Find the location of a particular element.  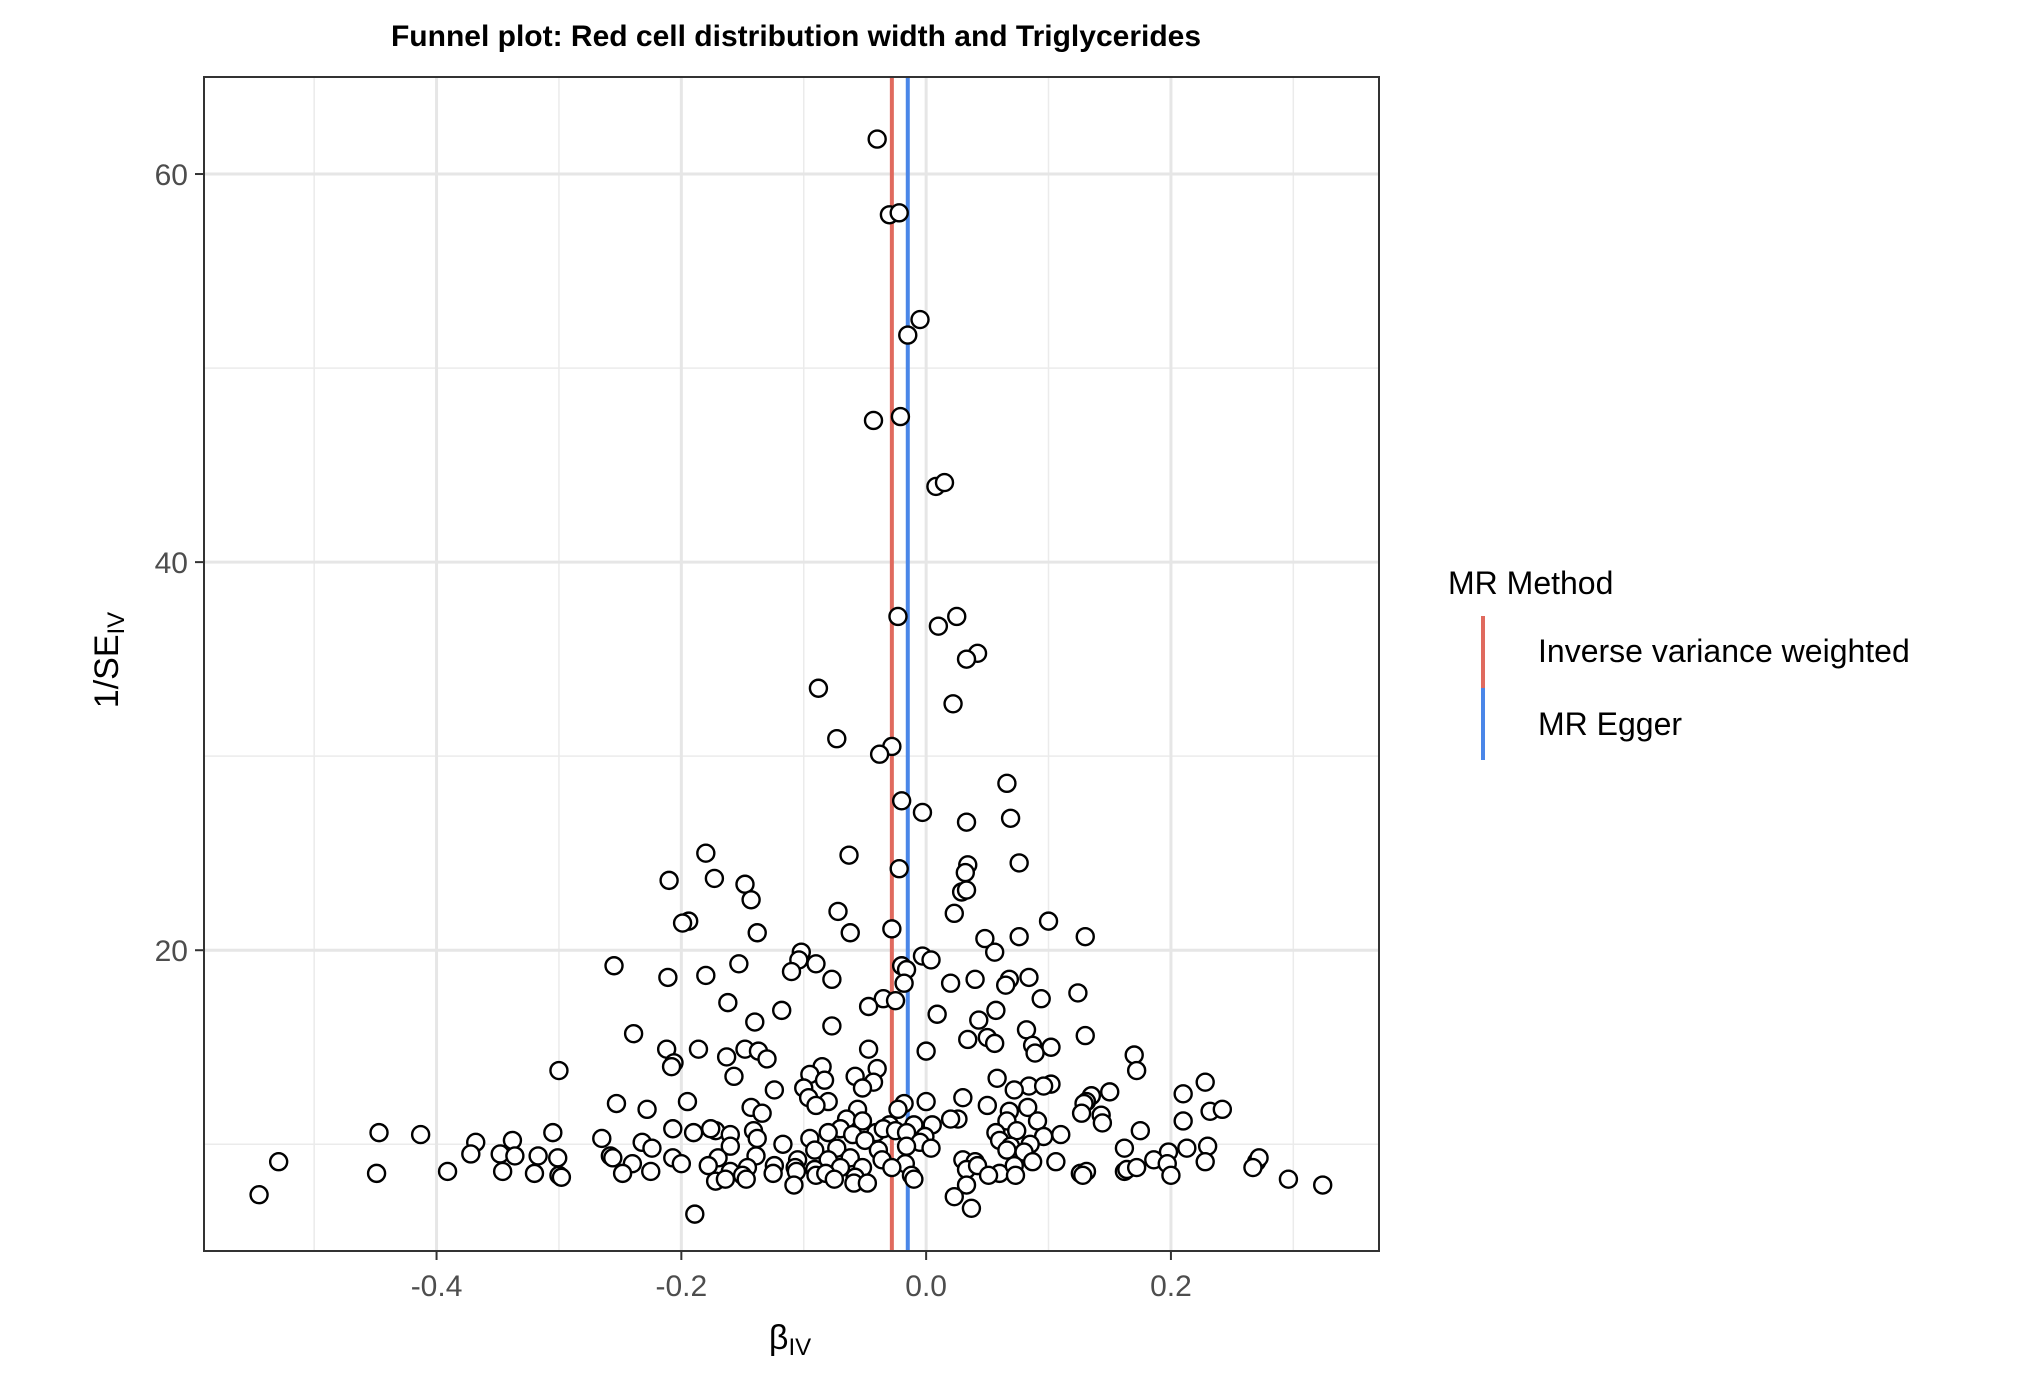

y-axis-title-main: 1/SE is located at coordinates (107, 671).